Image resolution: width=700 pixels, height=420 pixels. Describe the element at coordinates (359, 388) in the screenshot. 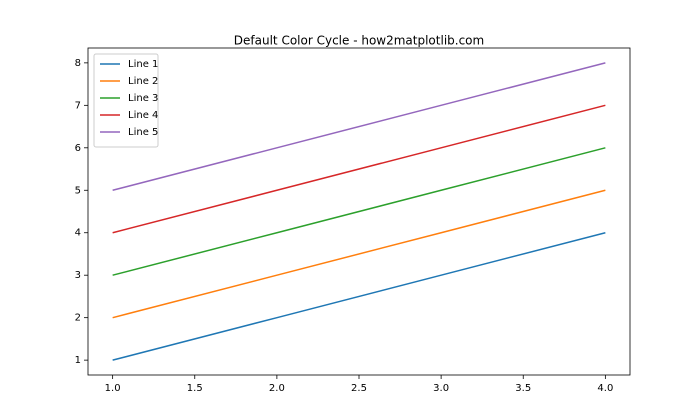

I see `x-tick-label: 2.5` at that location.